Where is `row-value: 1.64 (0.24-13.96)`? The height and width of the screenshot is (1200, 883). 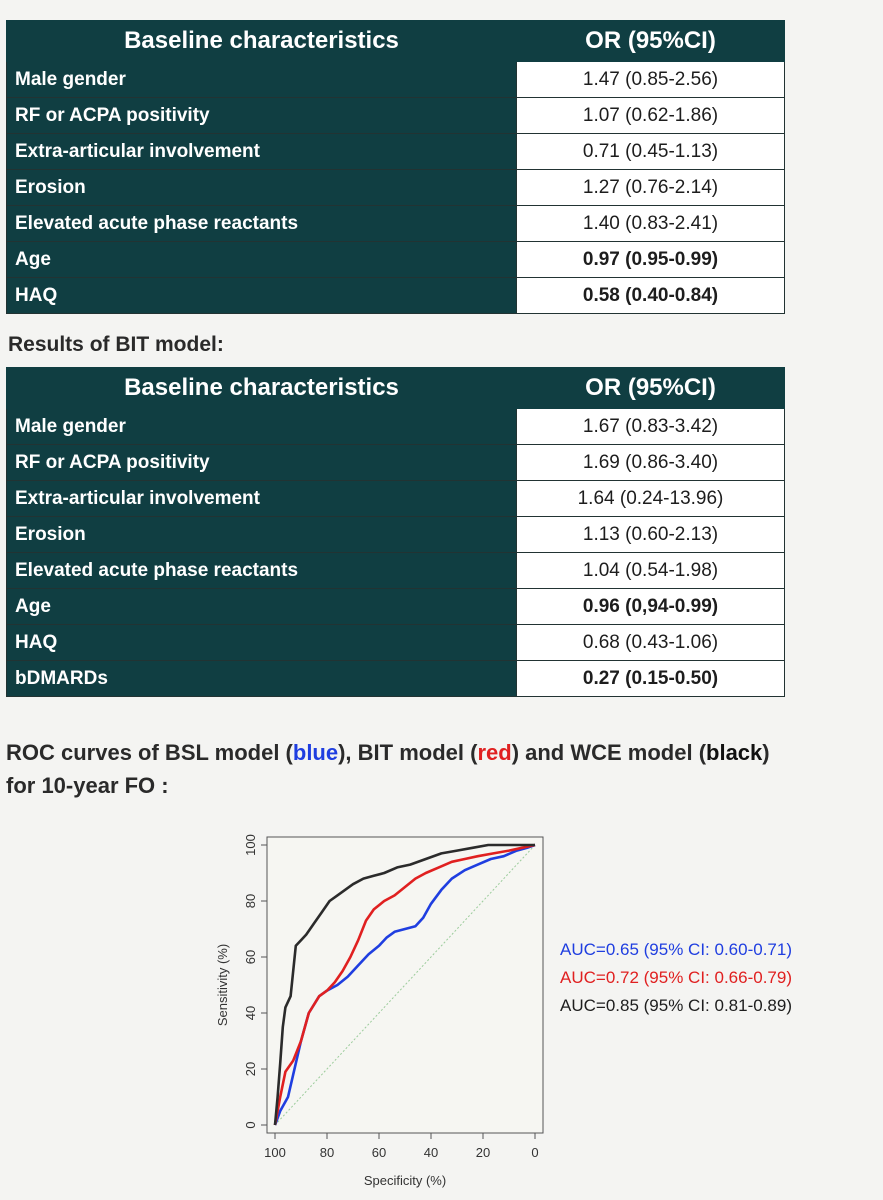
row-value: 1.64 (0.24-13.96) is located at coordinates (650, 498).